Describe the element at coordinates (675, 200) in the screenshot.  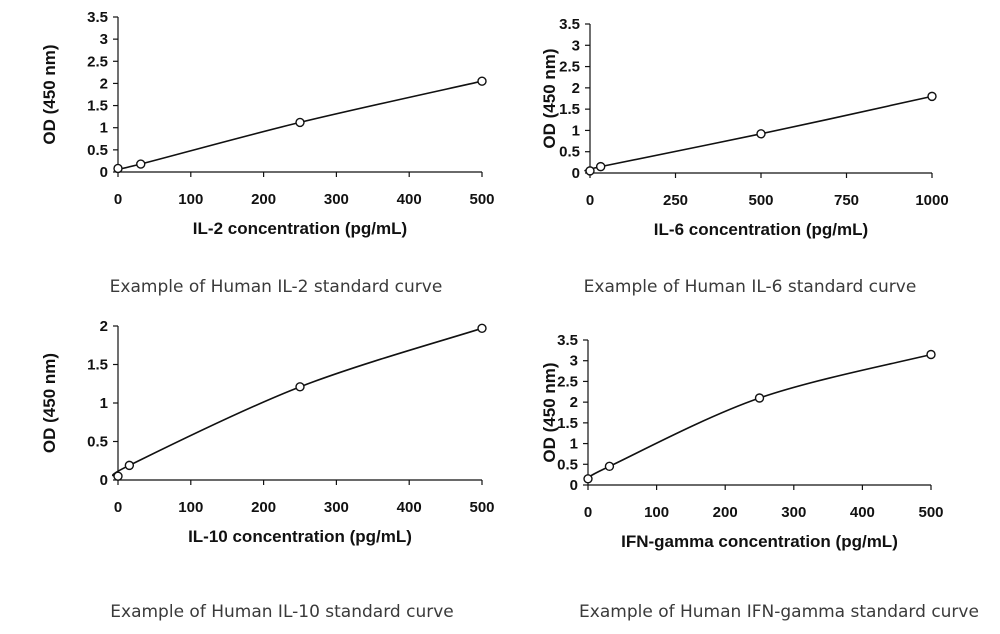
I see `x-tick-label: 250` at that location.